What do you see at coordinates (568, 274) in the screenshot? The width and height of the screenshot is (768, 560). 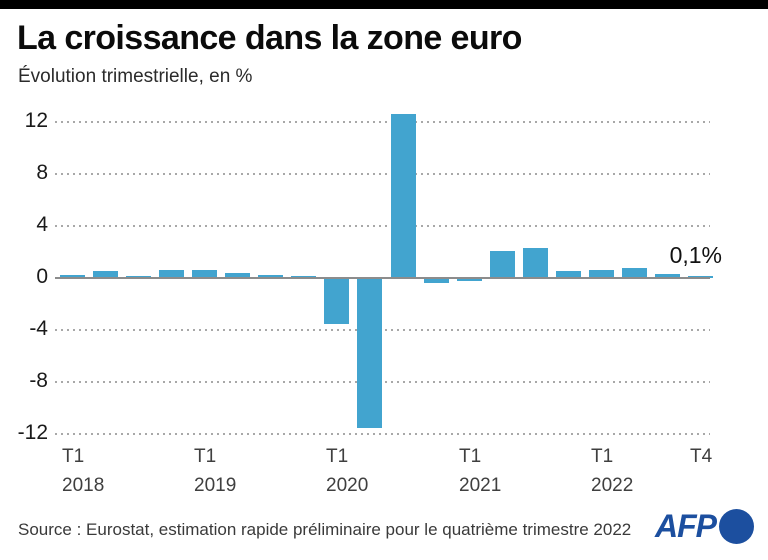 I see `bar-t4-2021` at bounding box center [568, 274].